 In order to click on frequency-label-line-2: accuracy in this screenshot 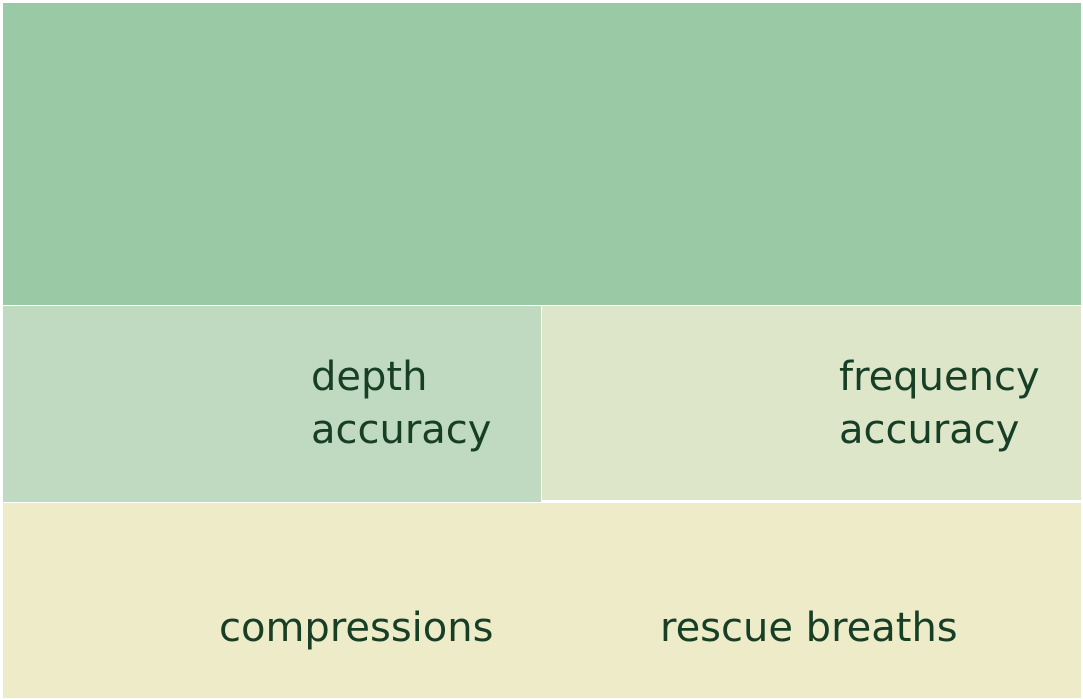, I will do `click(929, 430)`.